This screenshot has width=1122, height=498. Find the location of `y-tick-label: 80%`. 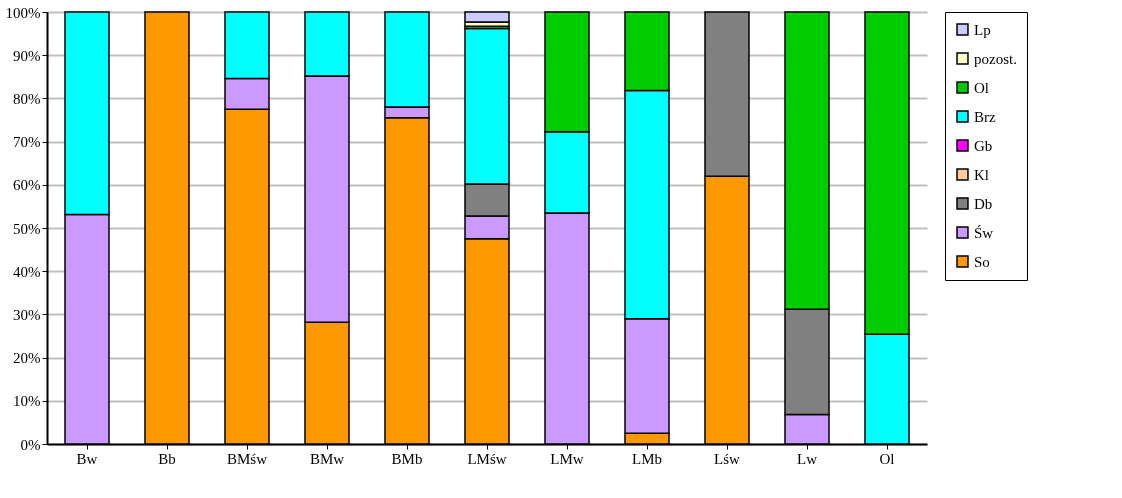

y-tick-label: 80% is located at coordinates (27, 98).